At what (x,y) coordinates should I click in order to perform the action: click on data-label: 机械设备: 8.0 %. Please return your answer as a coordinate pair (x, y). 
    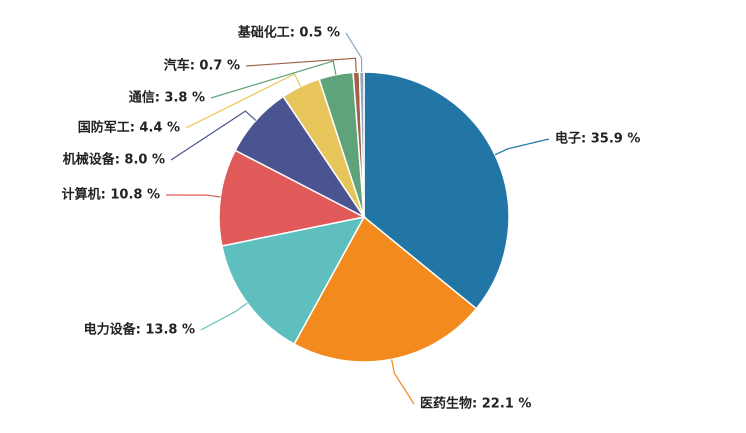
    Looking at the image, I should click on (114, 160).